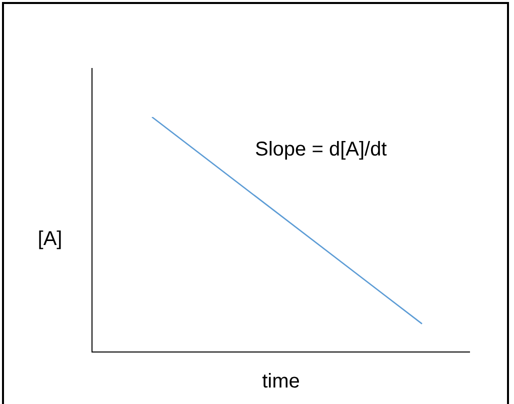  I want to click on annotation: Slope = d[A]/dt, so click(321, 149).